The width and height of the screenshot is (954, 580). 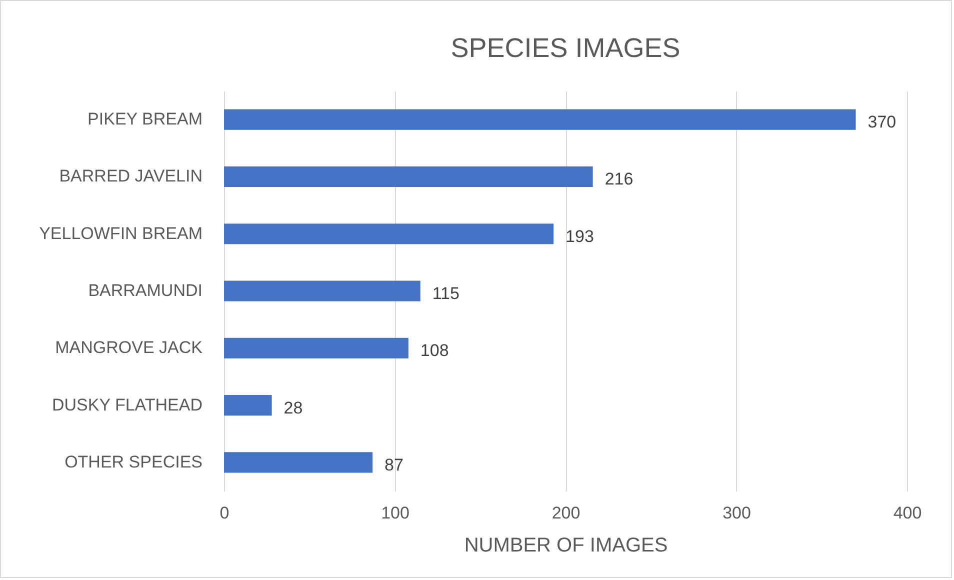 What do you see at coordinates (130, 176) in the screenshot?
I see `y-tick-label: BARRED JAVELIN` at bounding box center [130, 176].